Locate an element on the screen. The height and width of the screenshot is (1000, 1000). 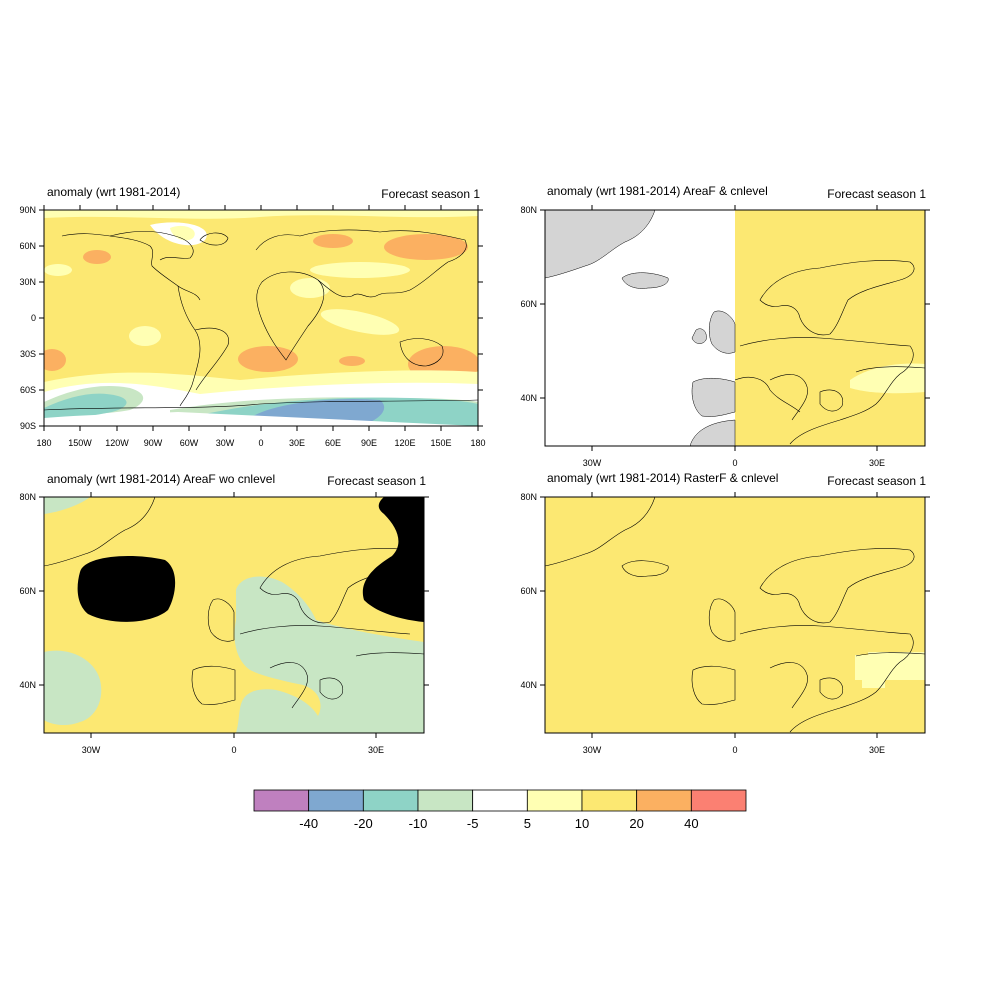
lat-tick-label: 90S is located at coordinates (28, 426).